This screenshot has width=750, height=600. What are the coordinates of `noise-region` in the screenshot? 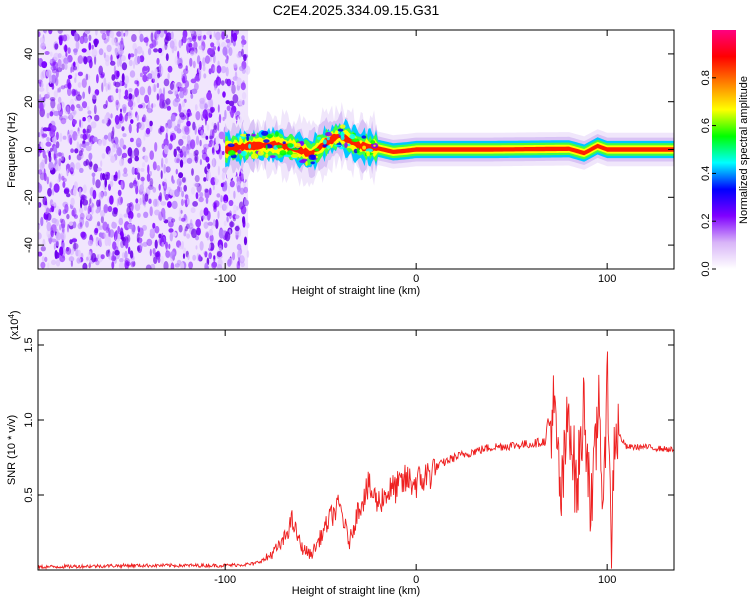 It's located at (144, 149).